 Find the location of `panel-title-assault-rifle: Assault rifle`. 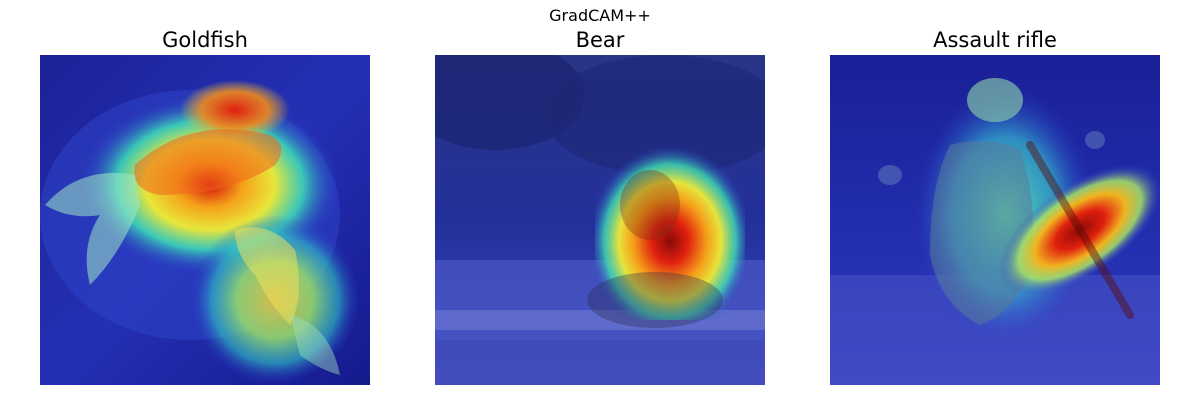

panel-title-assault-rifle: Assault rifle is located at coordinates (995, 40).